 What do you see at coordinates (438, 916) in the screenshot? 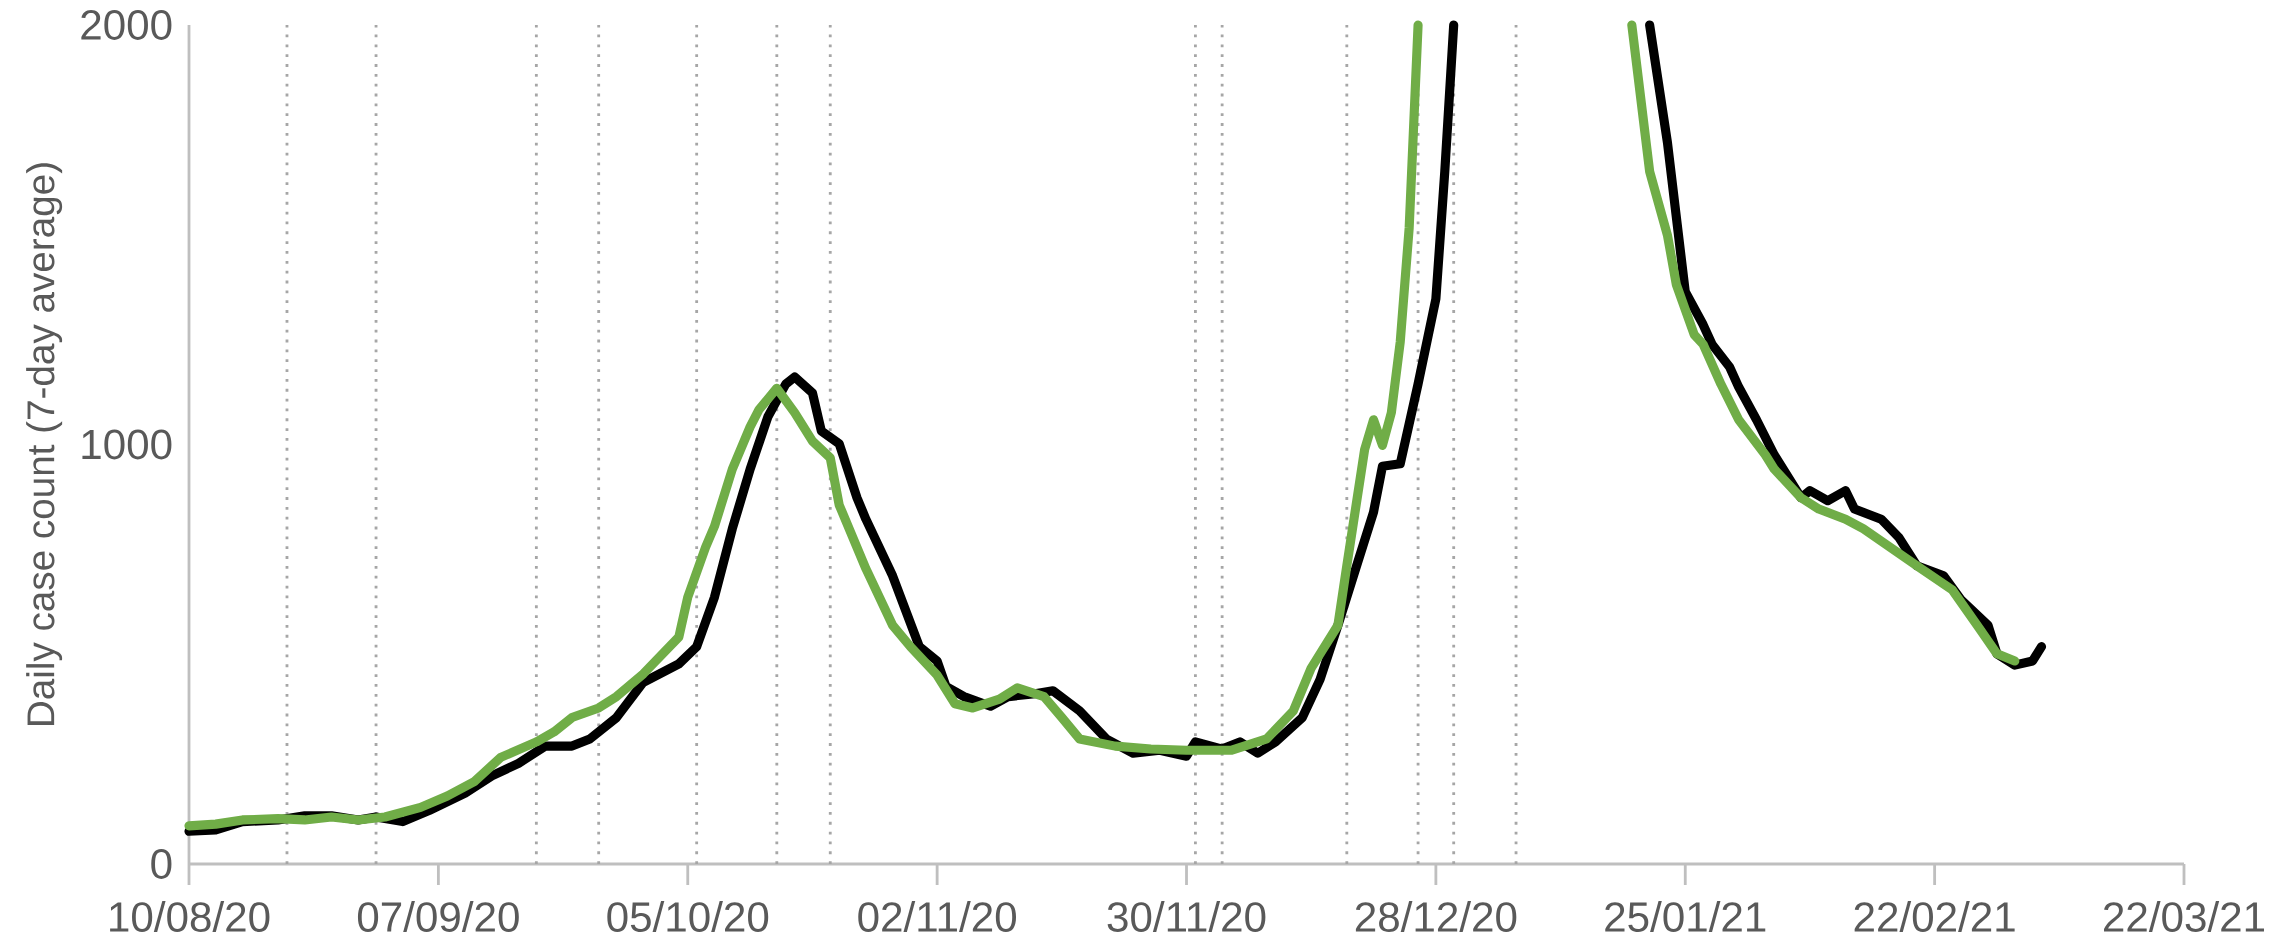
I see `x-tick-label: 07/09/20` at bounding box center [438, 916].